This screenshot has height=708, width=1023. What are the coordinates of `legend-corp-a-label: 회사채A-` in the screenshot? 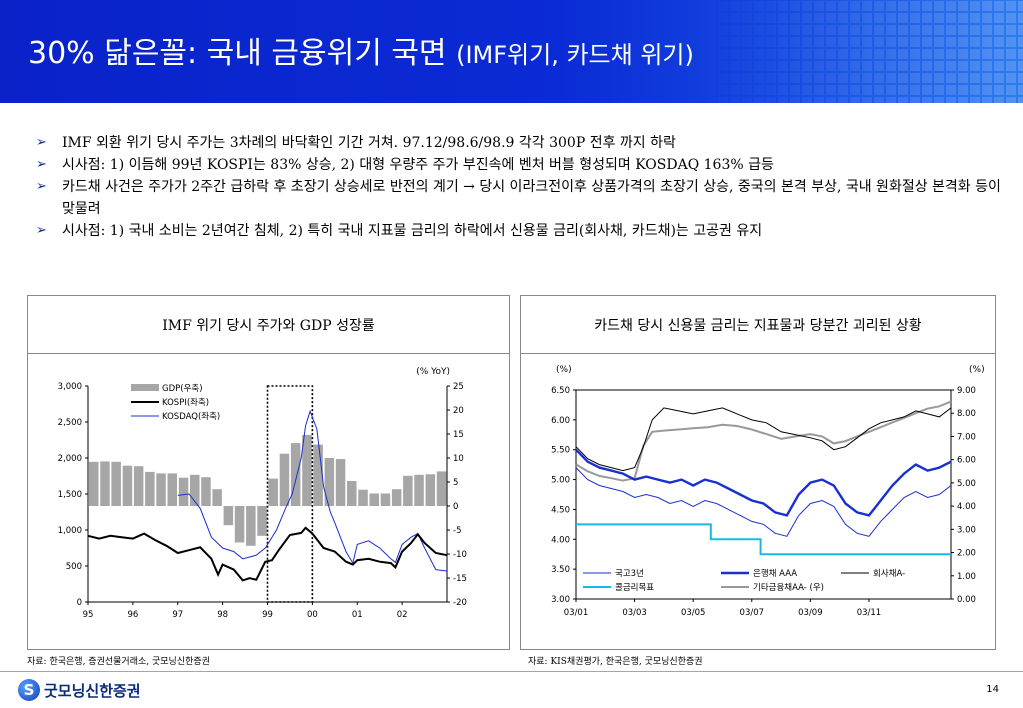 It's located at (889, 573).